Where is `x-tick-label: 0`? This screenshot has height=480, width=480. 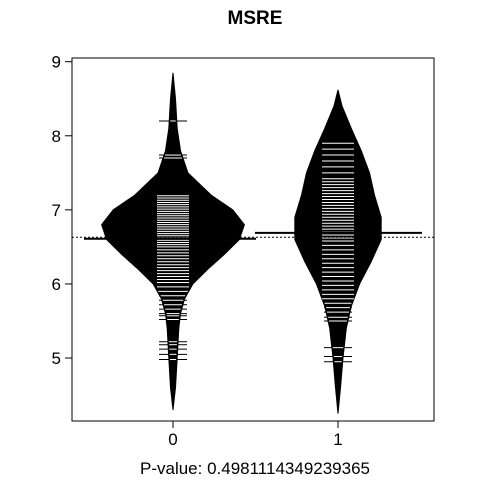 x-tick-label: 0 is located at coordinates (172, 439).